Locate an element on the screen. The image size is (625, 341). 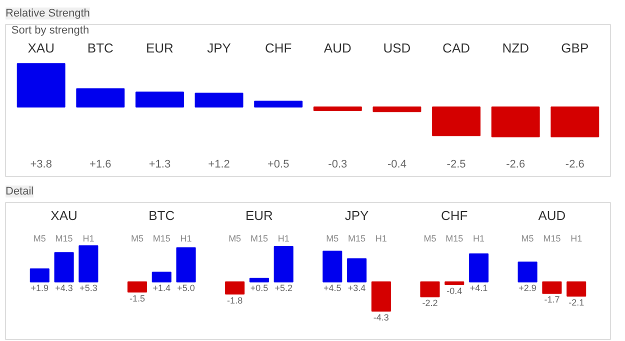
series-label: M5 is located at coordinates (332, 239).